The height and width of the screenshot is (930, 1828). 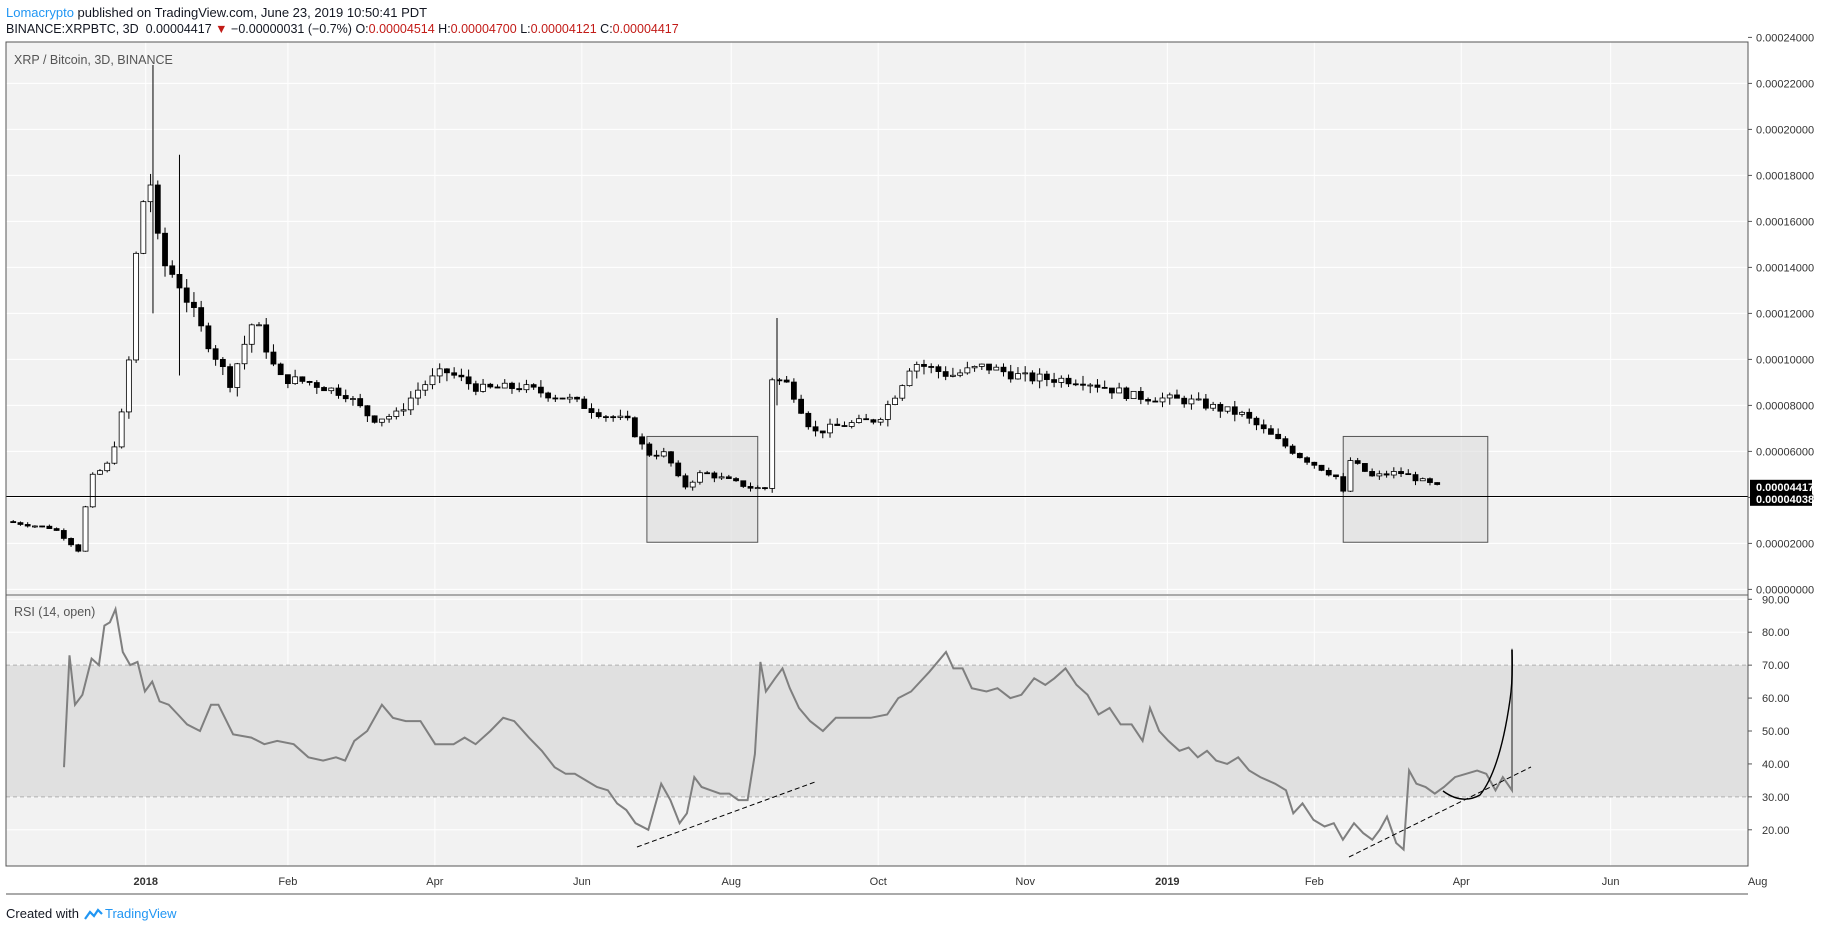 I want to click on annotation-box, so click(x=1415, y=489).